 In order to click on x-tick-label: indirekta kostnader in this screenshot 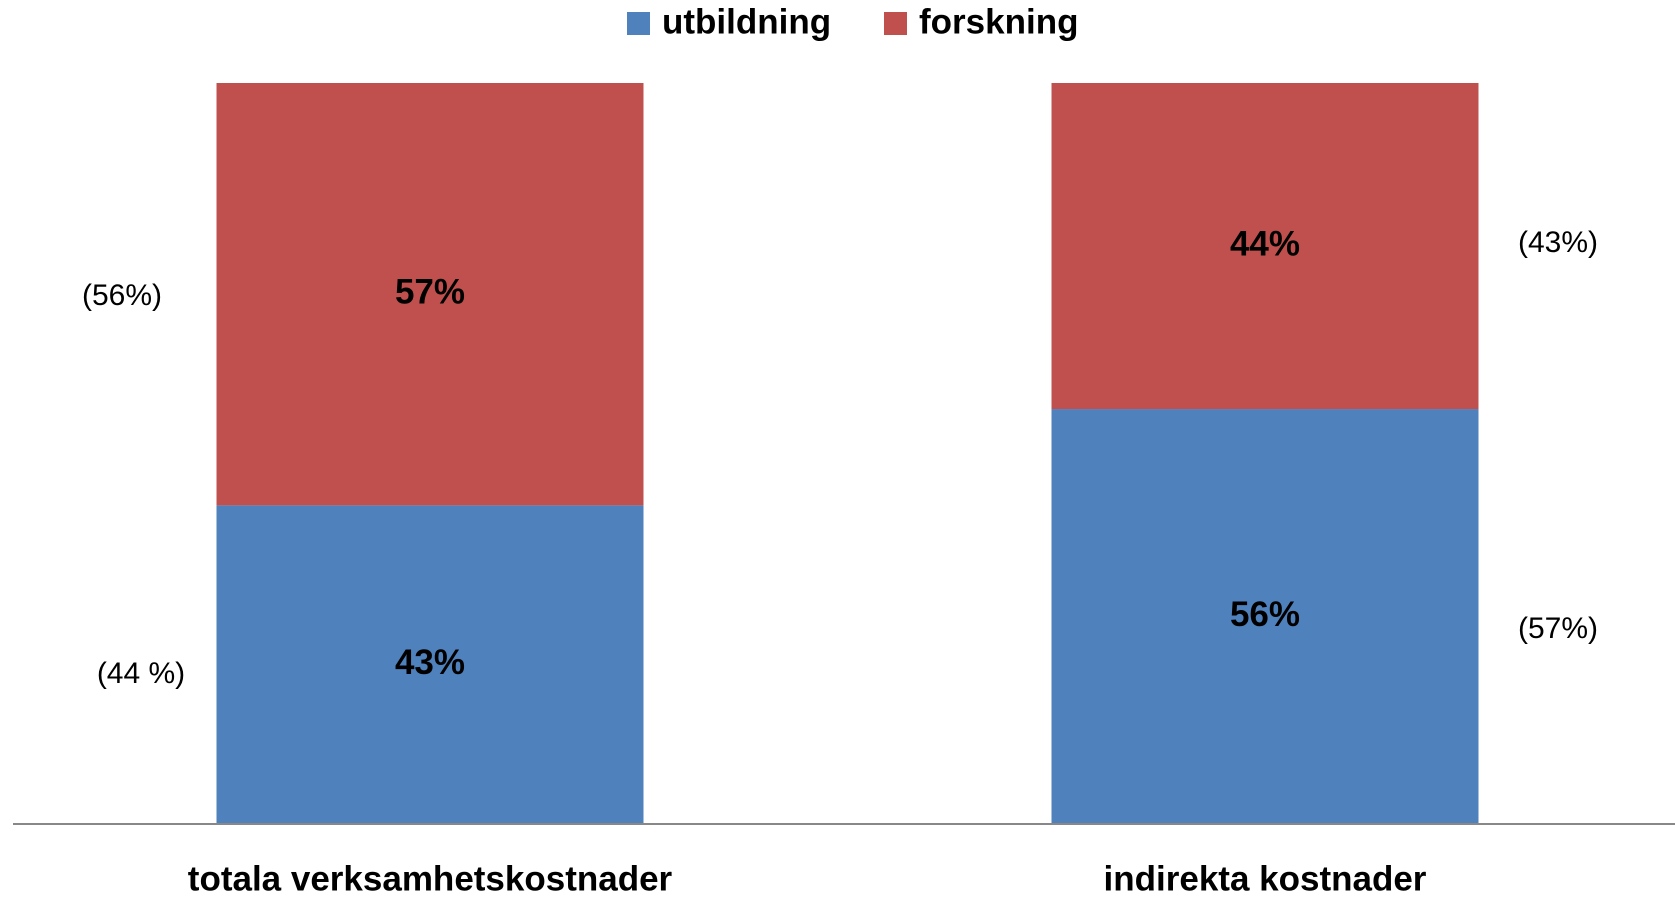, I will do `click(1265, 878)`.